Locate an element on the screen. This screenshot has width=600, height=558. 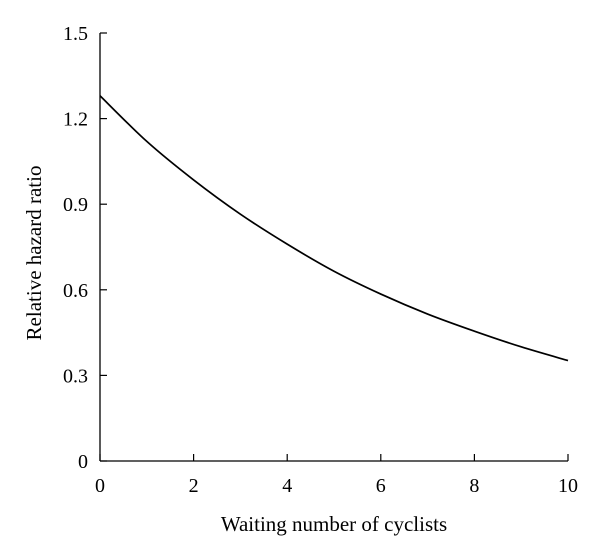
y-tick-label: 0.9 is located at coordinates (75, 205).